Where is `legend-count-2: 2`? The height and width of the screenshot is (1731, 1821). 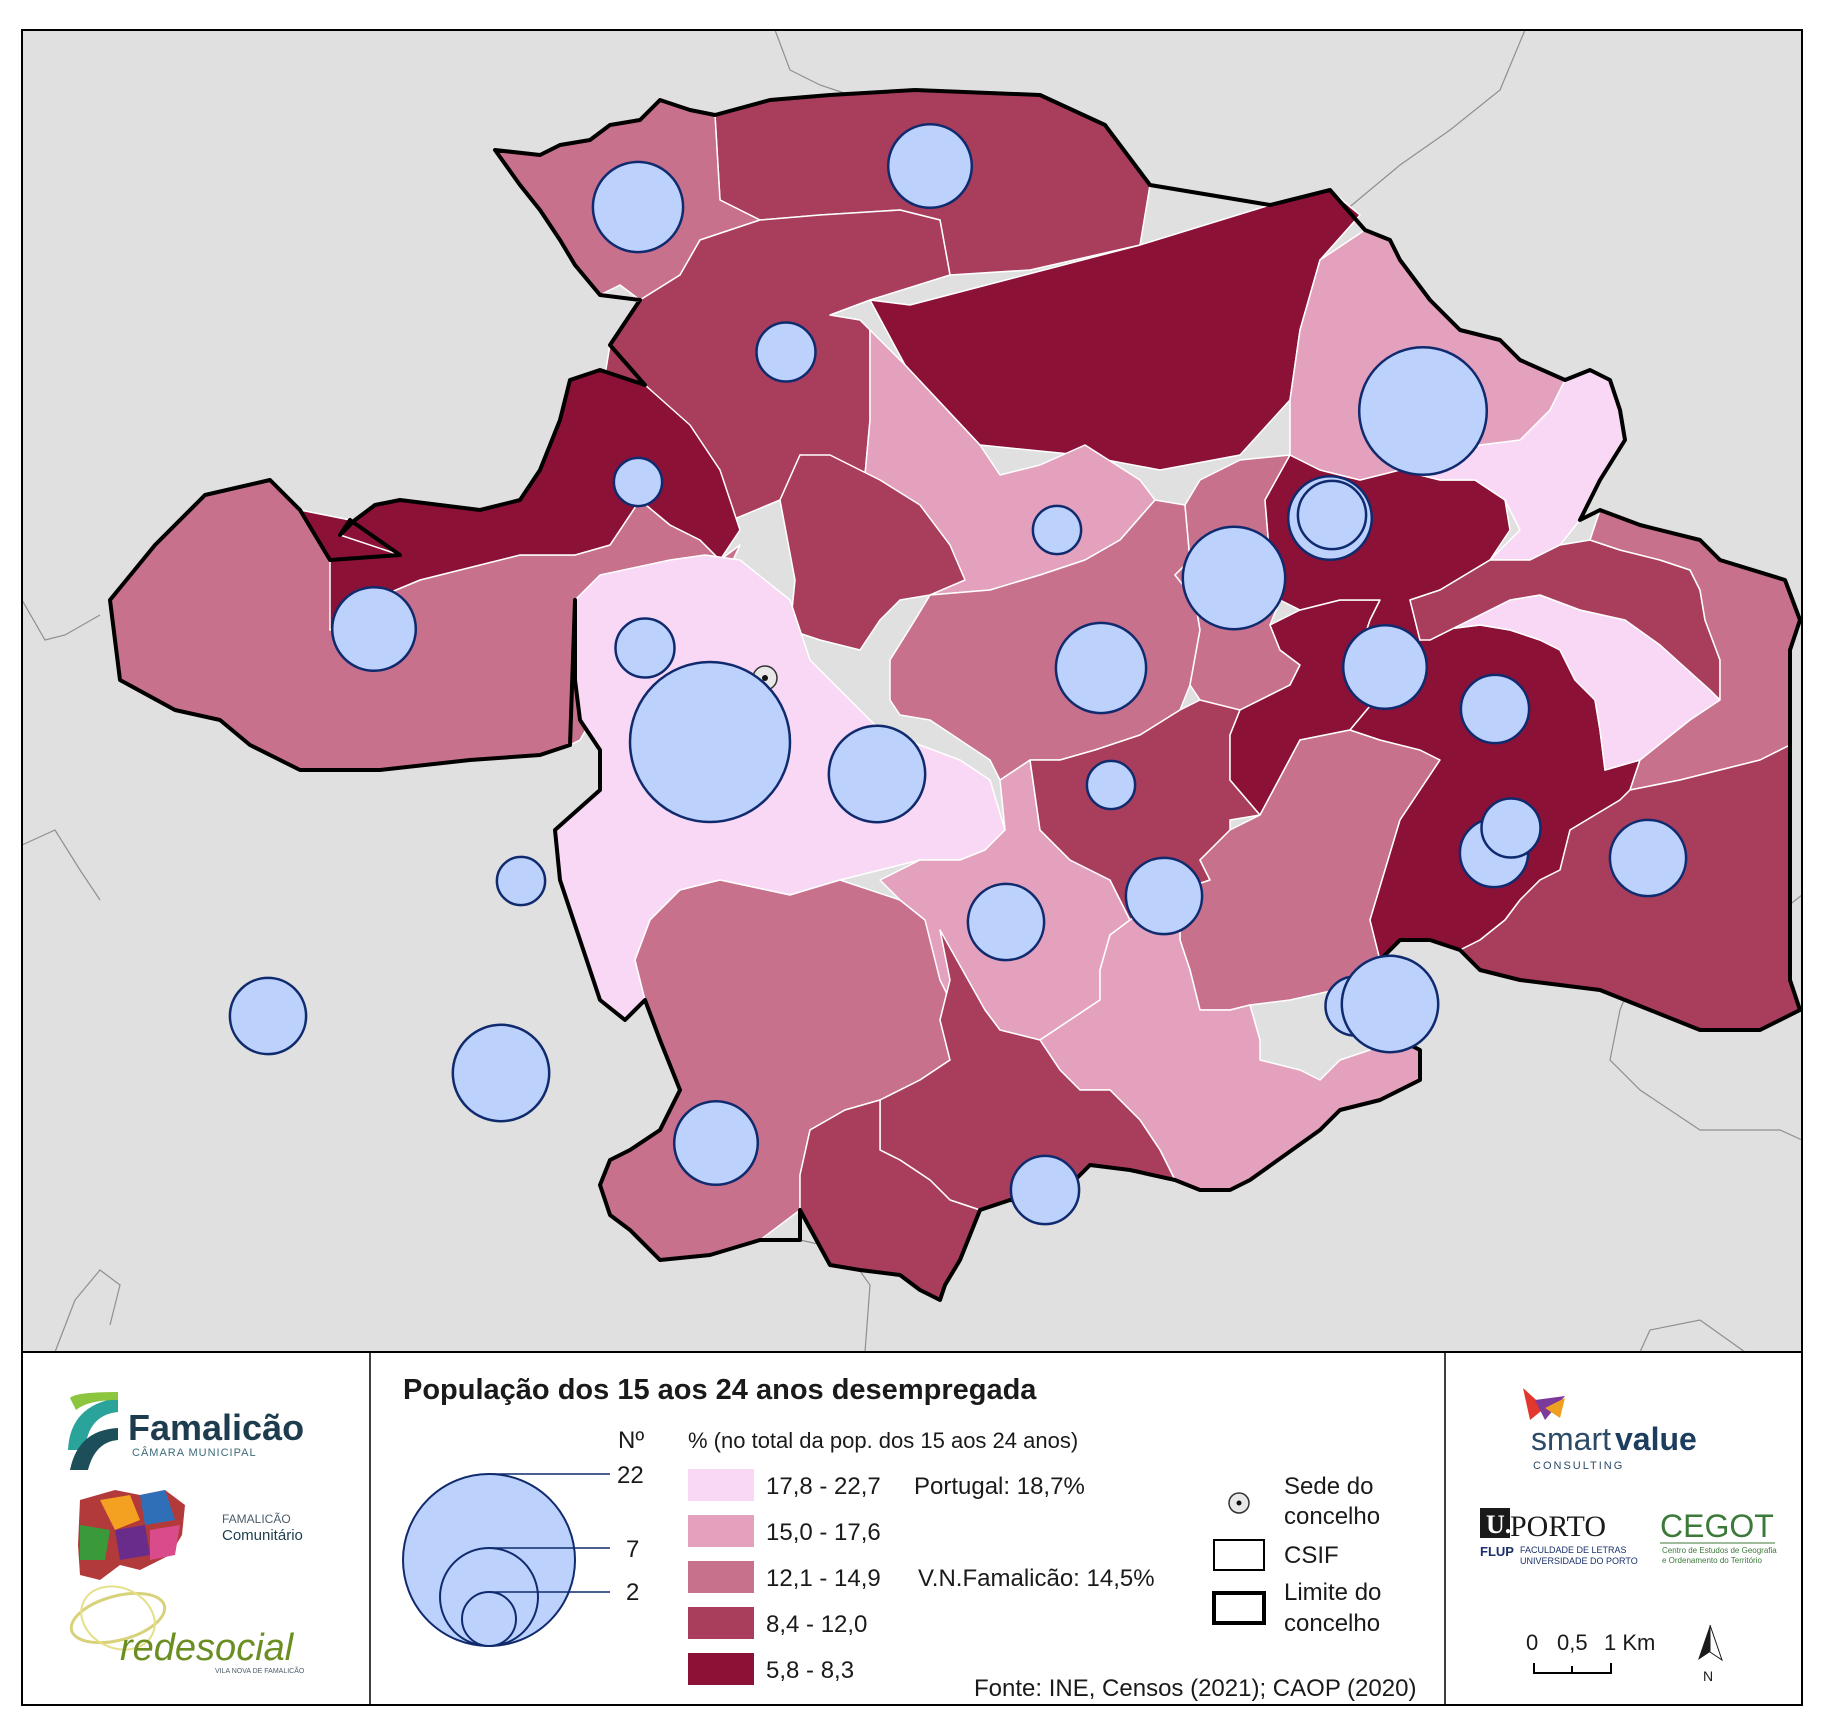
legend-count-2: 2 is located at coordinates (632, 1592).